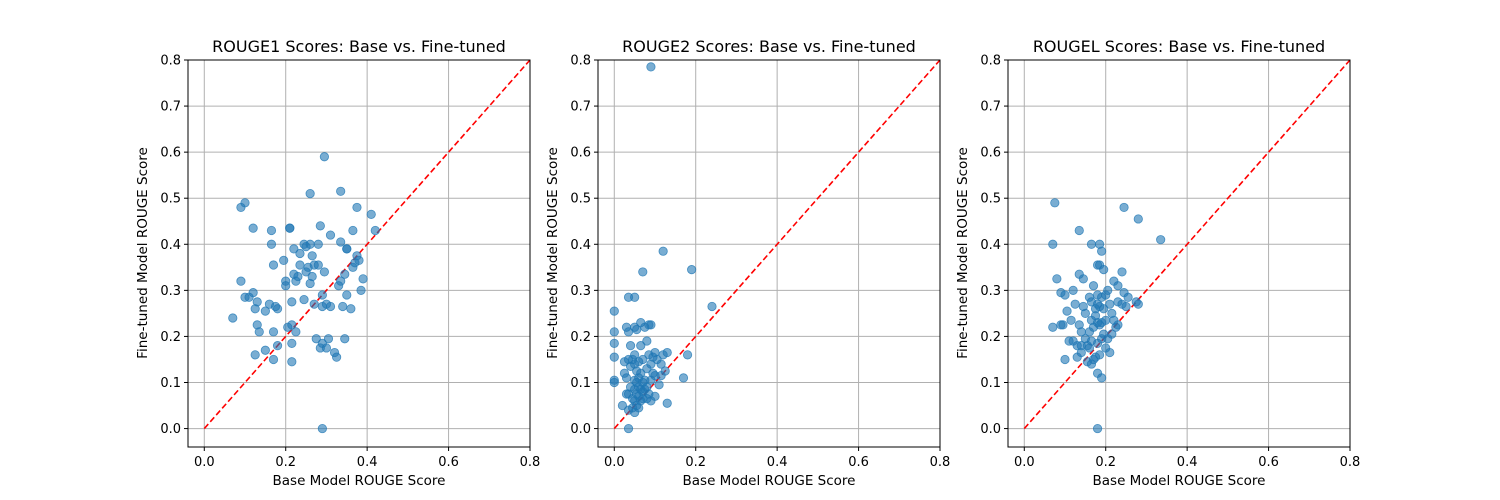  I want to click on y-tick-label: 0.1, so click(580, 383).